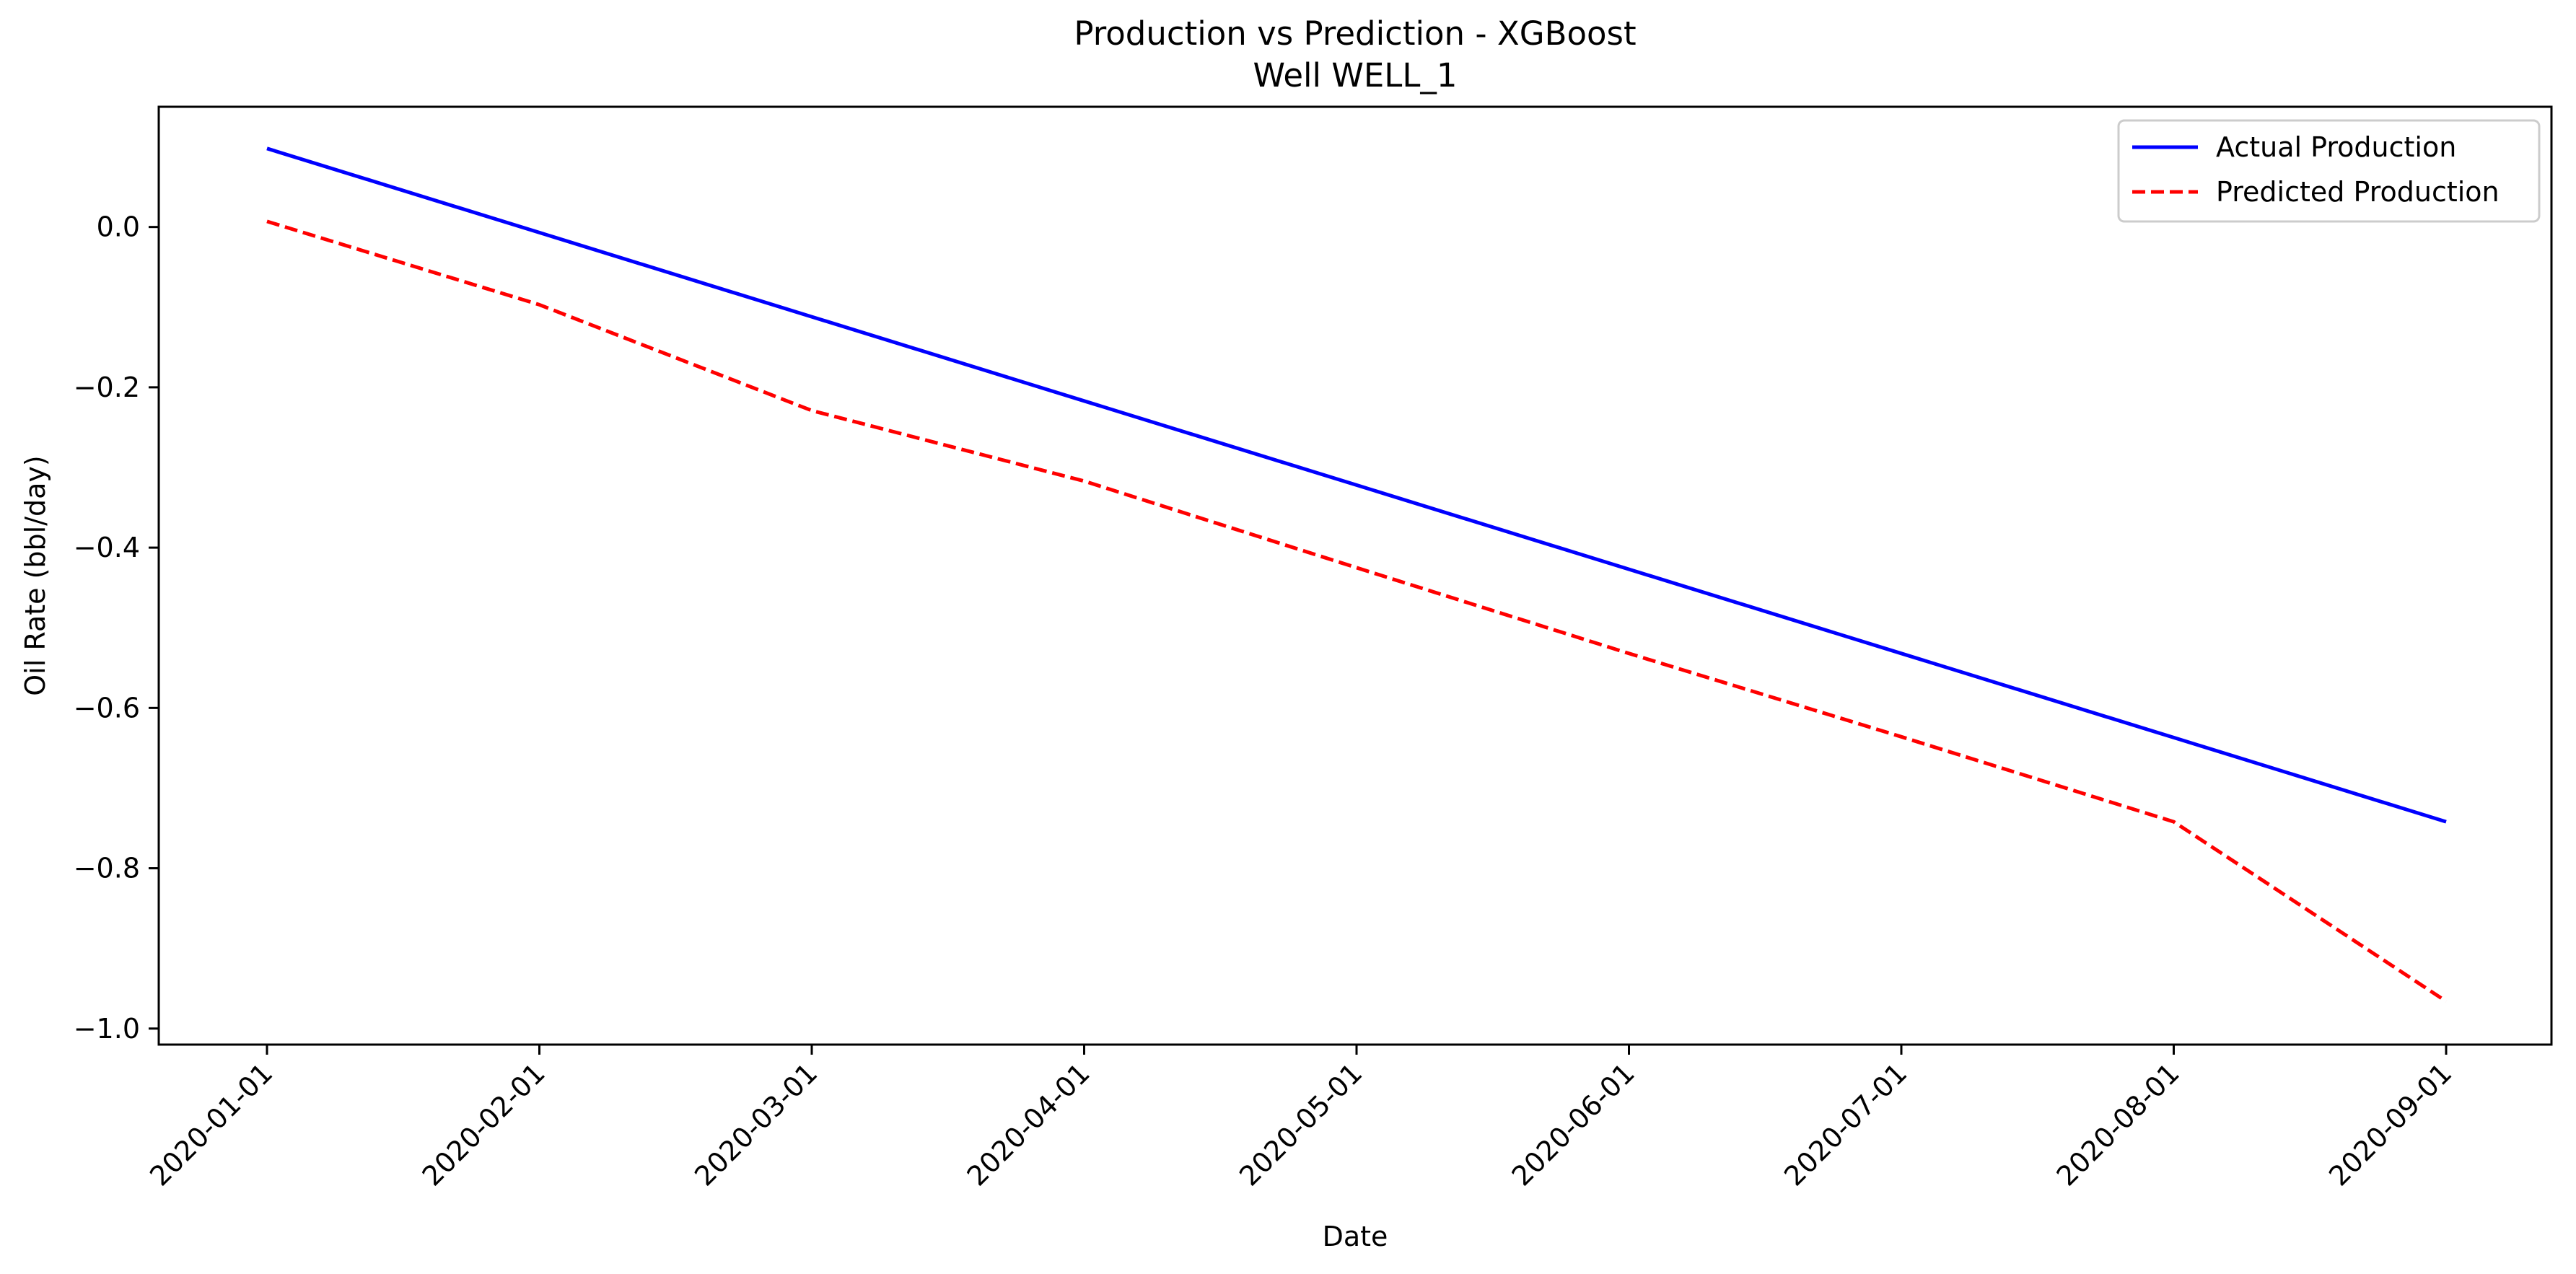 The width and height of the screenshot is (2576, 1274). I want to click on legend-label-actual: Actual Production, so click(2336, 147).